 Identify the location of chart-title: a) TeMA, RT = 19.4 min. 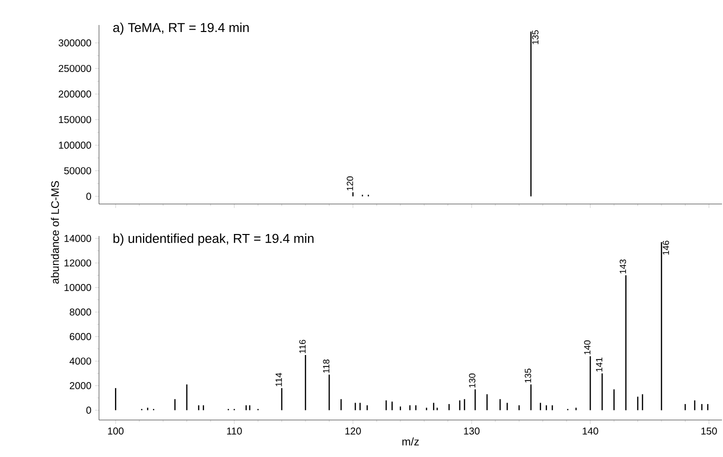
(181, 28).